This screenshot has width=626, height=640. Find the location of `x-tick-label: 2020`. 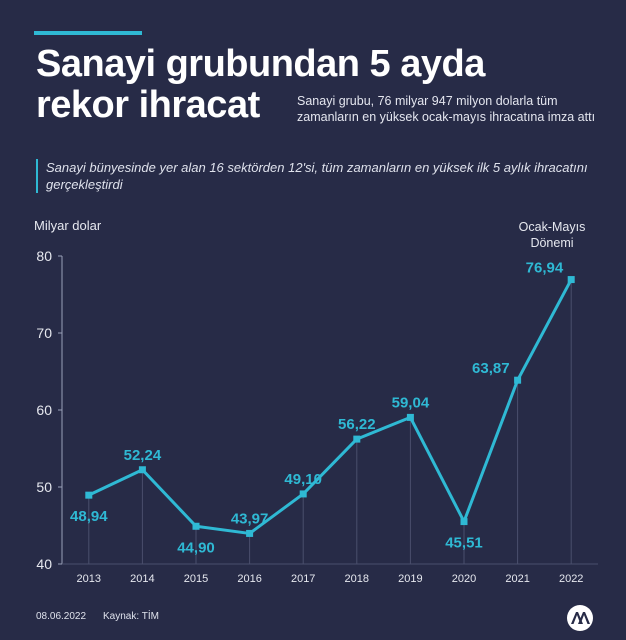

x-tick-label: 2020 is located at coordinates (464, 579).